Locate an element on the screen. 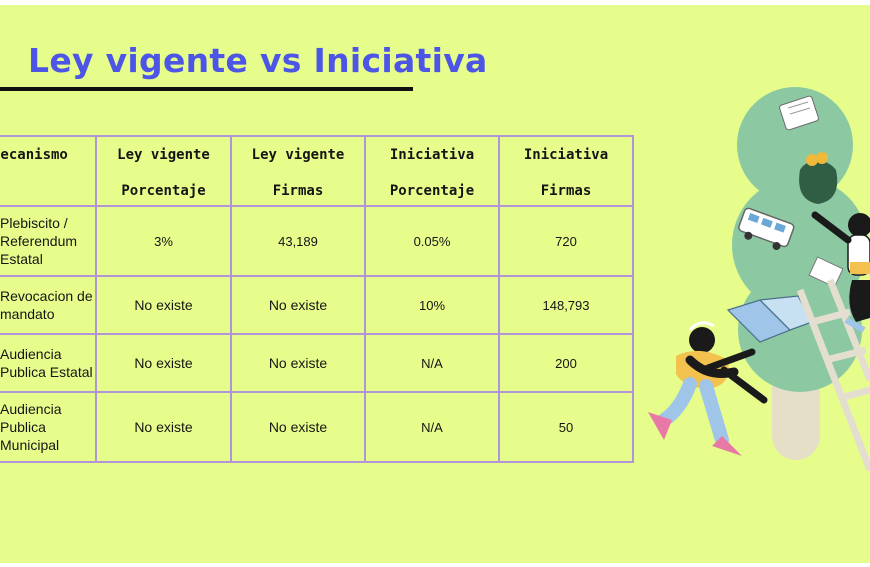 This screenshot has width=870, height=567. mecanismo-line: Municipal is located at coordinates (30, 445).